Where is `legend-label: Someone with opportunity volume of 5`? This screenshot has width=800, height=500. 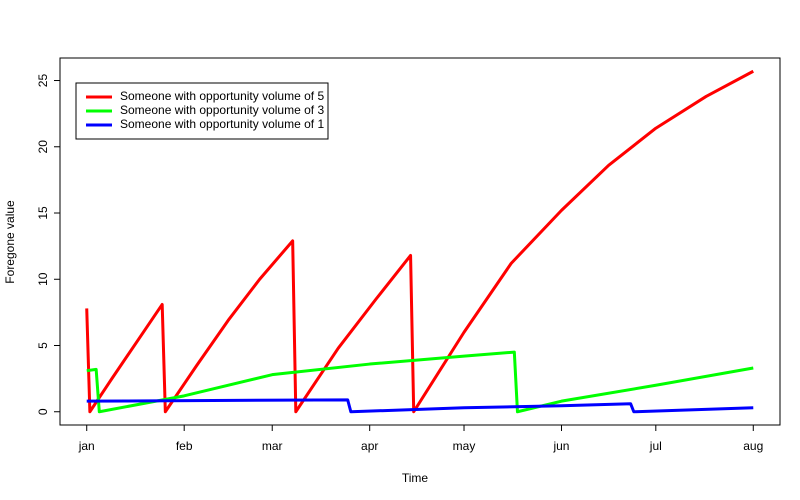 legend-label: Someone with opportunity volume of 5 is located at coordinates (222, 96).